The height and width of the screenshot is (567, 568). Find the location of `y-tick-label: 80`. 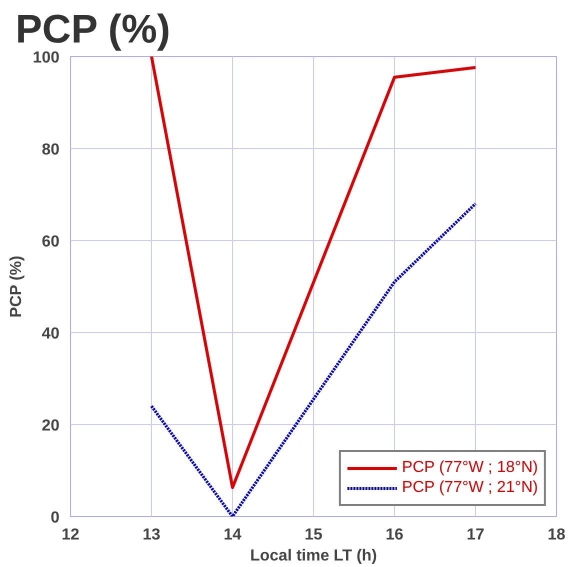

y-tick-label: 80 is located at coordinates (51, 150).